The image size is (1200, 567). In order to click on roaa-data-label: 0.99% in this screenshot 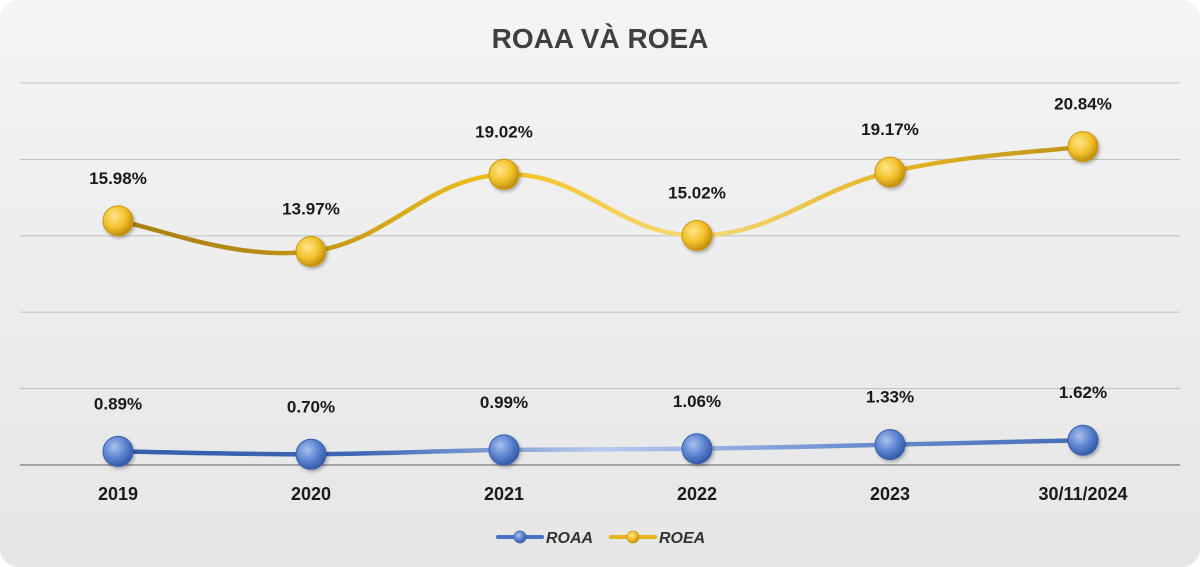, I will do `click(504, 402)`.